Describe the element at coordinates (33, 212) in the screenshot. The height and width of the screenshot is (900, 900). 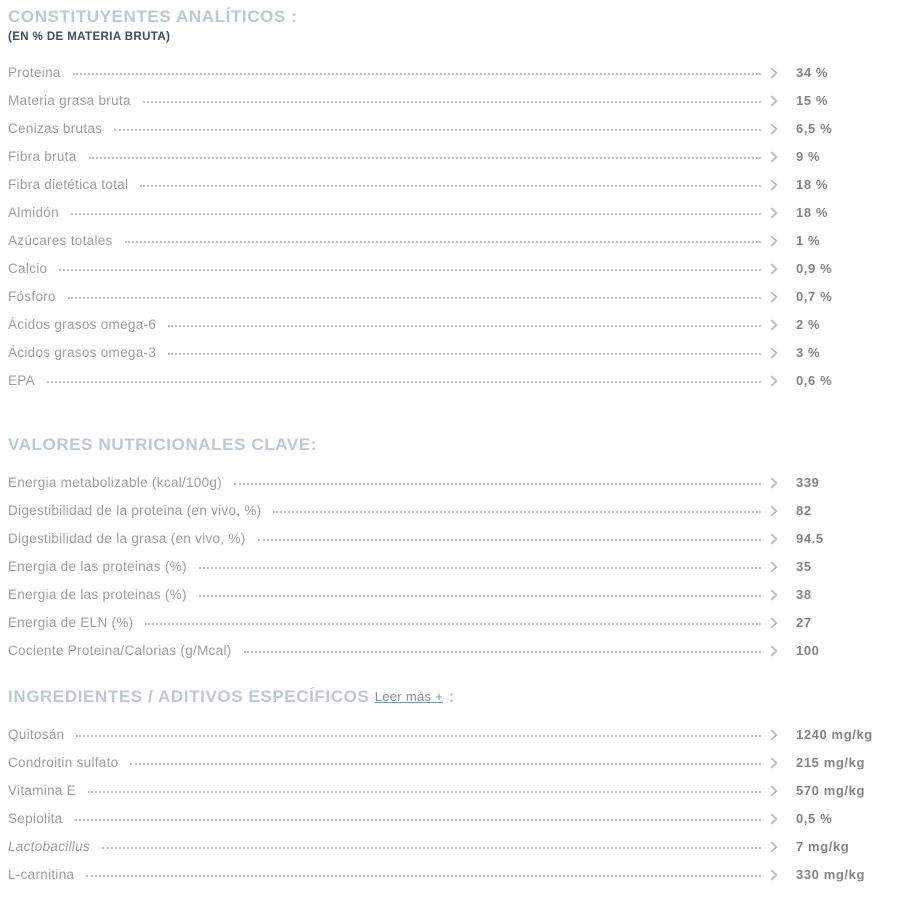
I see `row-label: Almidón` at that location.